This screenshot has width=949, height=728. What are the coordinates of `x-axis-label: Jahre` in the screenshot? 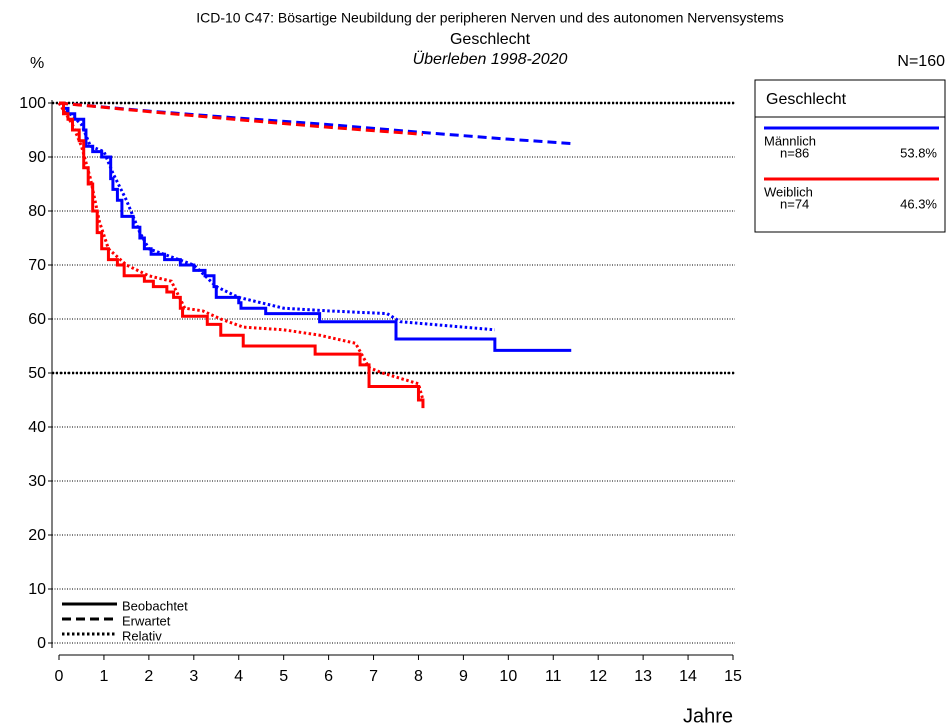 It's located at (708, 716).